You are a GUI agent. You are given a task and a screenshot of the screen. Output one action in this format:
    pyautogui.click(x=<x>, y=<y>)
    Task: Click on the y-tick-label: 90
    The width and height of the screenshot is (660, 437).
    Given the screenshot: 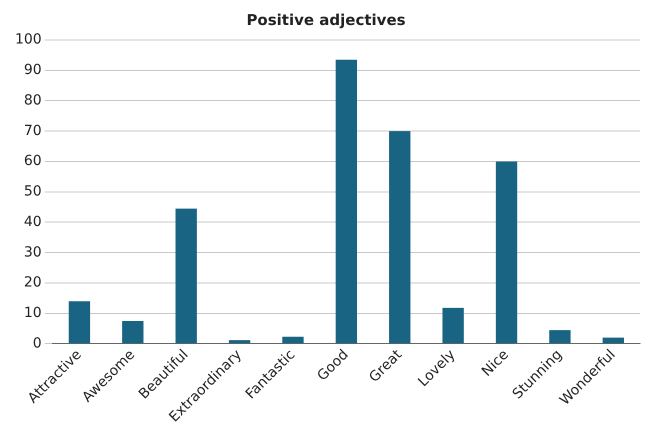 What is the action you would take?
    pyautogui.click(x=33, y=70)
    